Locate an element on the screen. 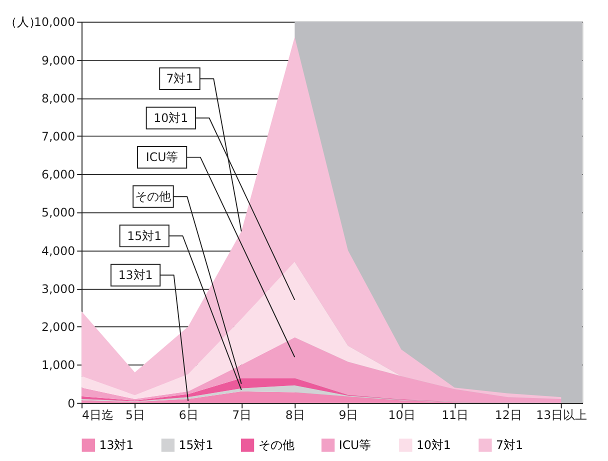 Image resolution: width=608 pixels, height=461 pixels. annotation: 10対1 is located at coordinates (171, 117).